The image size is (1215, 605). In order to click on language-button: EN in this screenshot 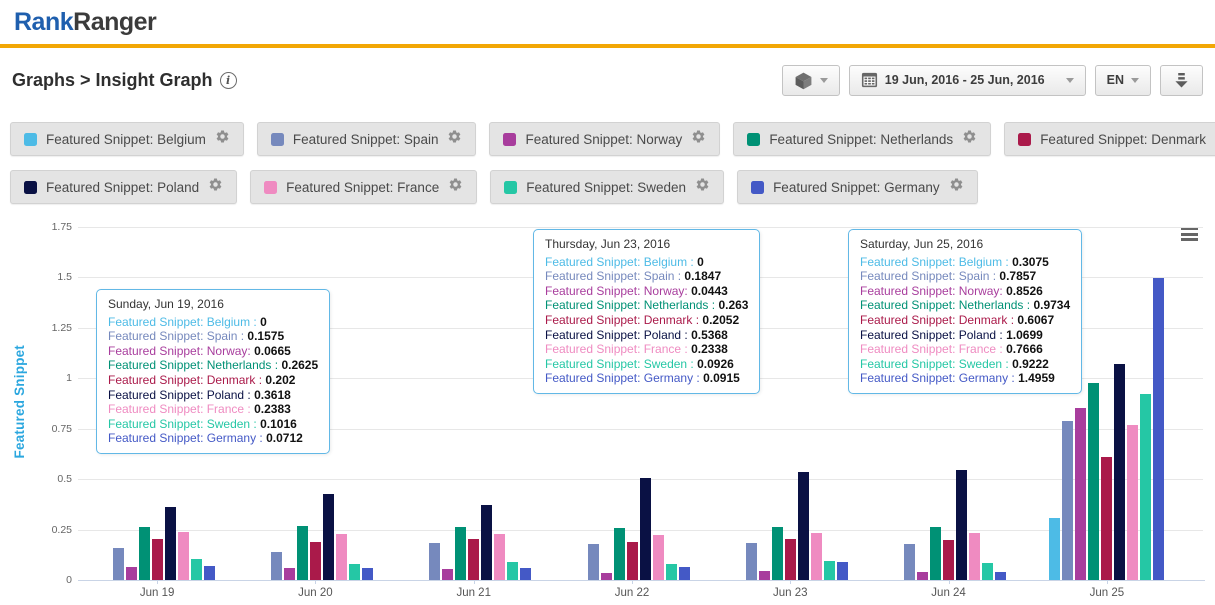, I will do `click(1122, 80)`.